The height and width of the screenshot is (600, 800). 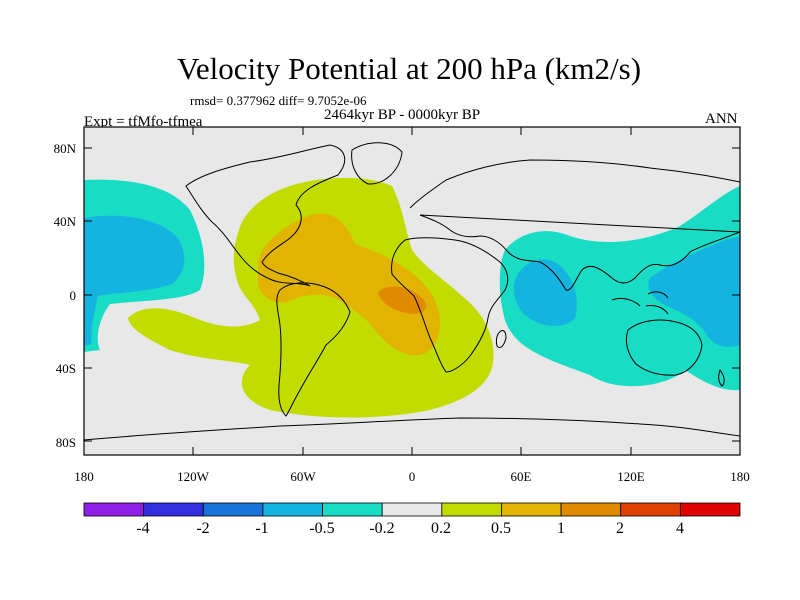 I want to click on lat-label-40n: 40N, so click(x=64, y=221).